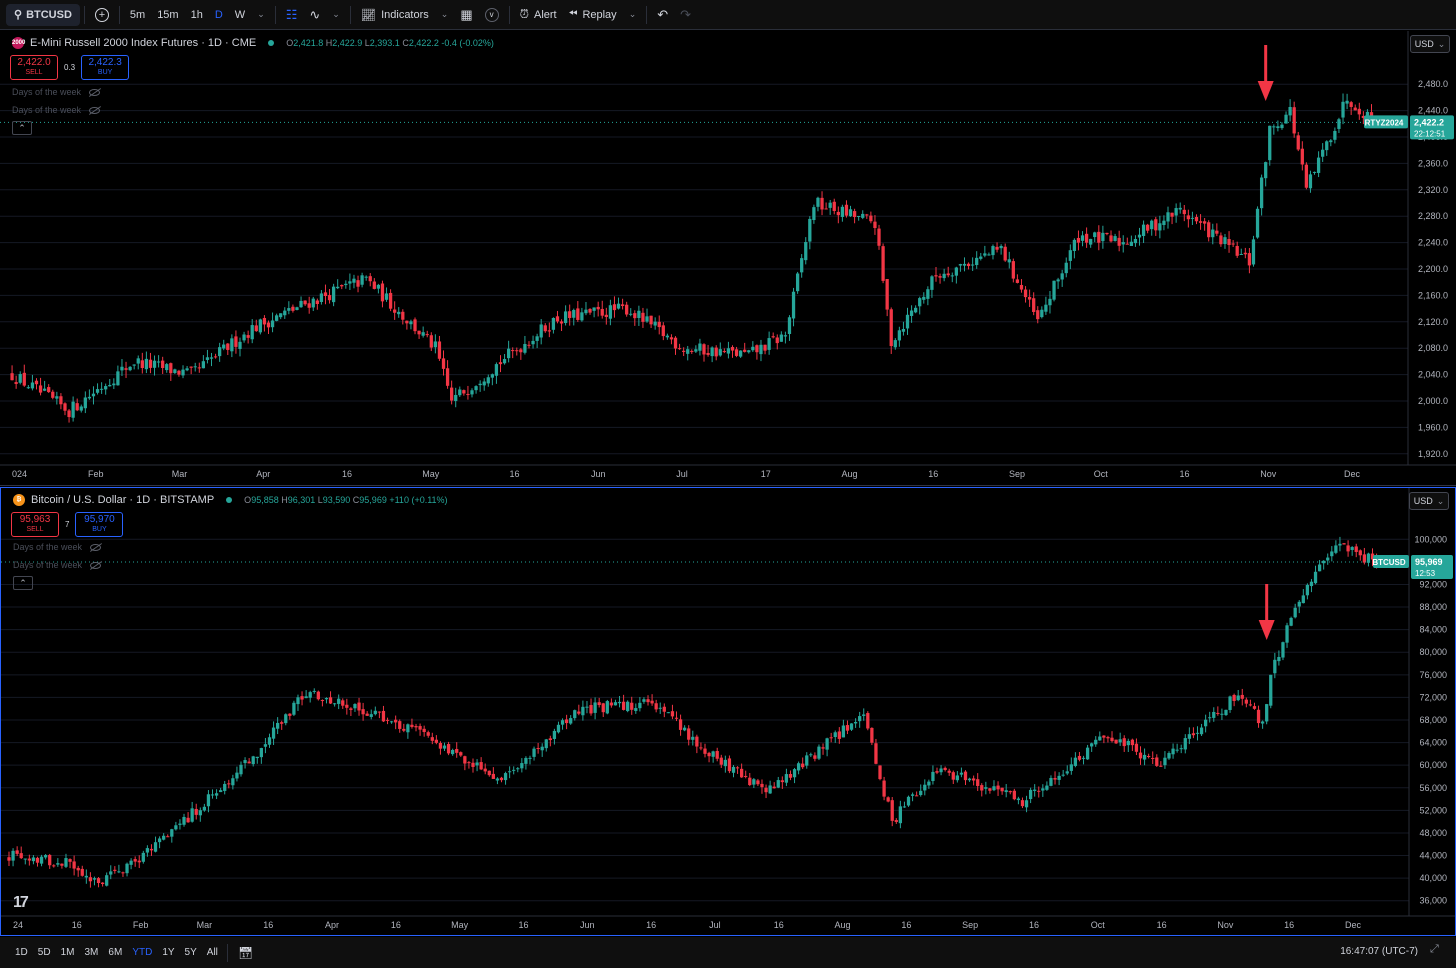 This screenshot has height=968, width=1456. I want to click on indicators-button: 📈︎ Indicators, so click(395, 15).